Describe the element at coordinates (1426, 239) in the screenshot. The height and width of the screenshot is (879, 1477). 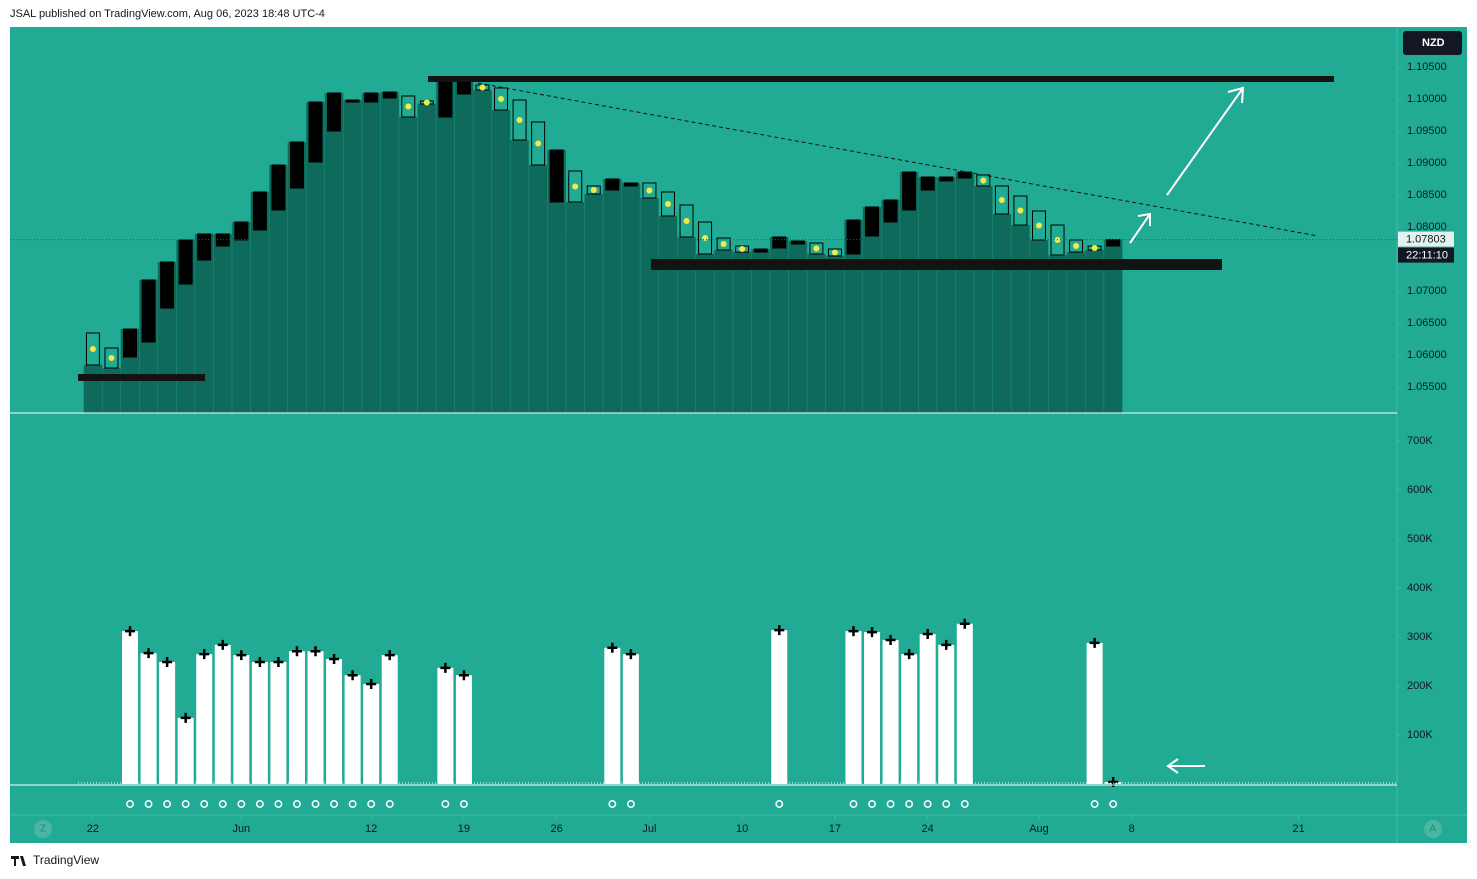
I see `last-price-box` at that location.